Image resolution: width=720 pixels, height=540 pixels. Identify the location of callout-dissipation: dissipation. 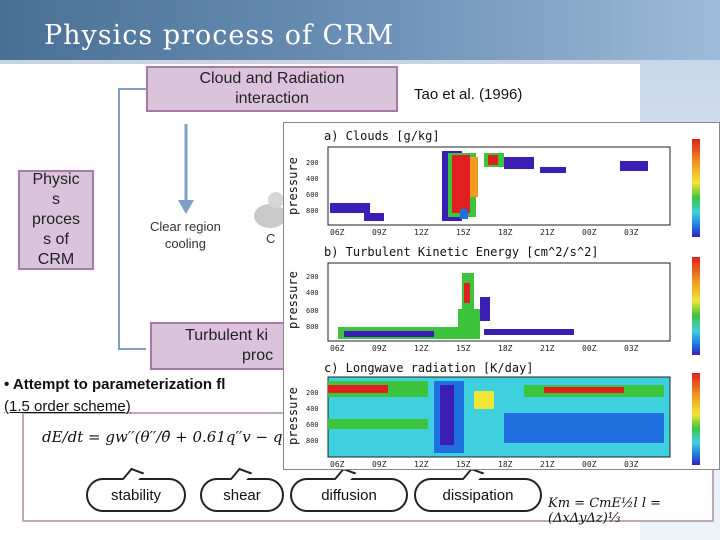
(478, 495).